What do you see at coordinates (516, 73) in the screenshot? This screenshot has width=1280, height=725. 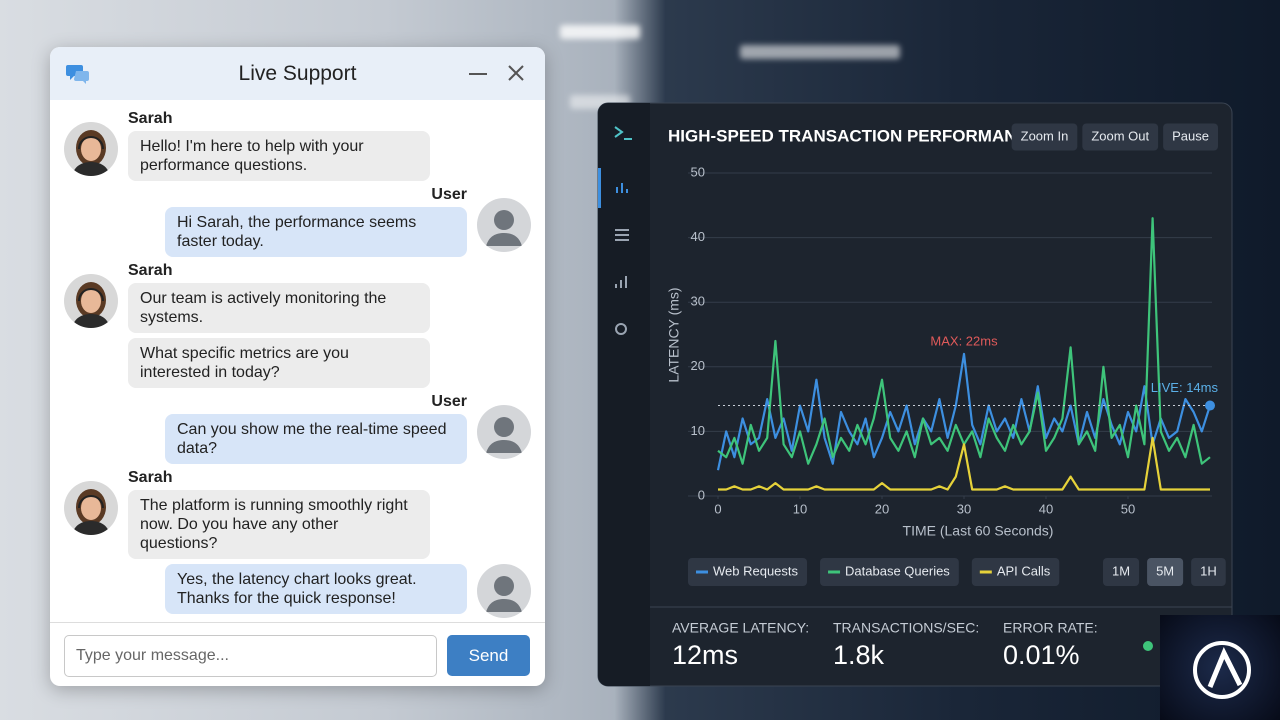 I see `close-button` at bounding box center [516, 73].